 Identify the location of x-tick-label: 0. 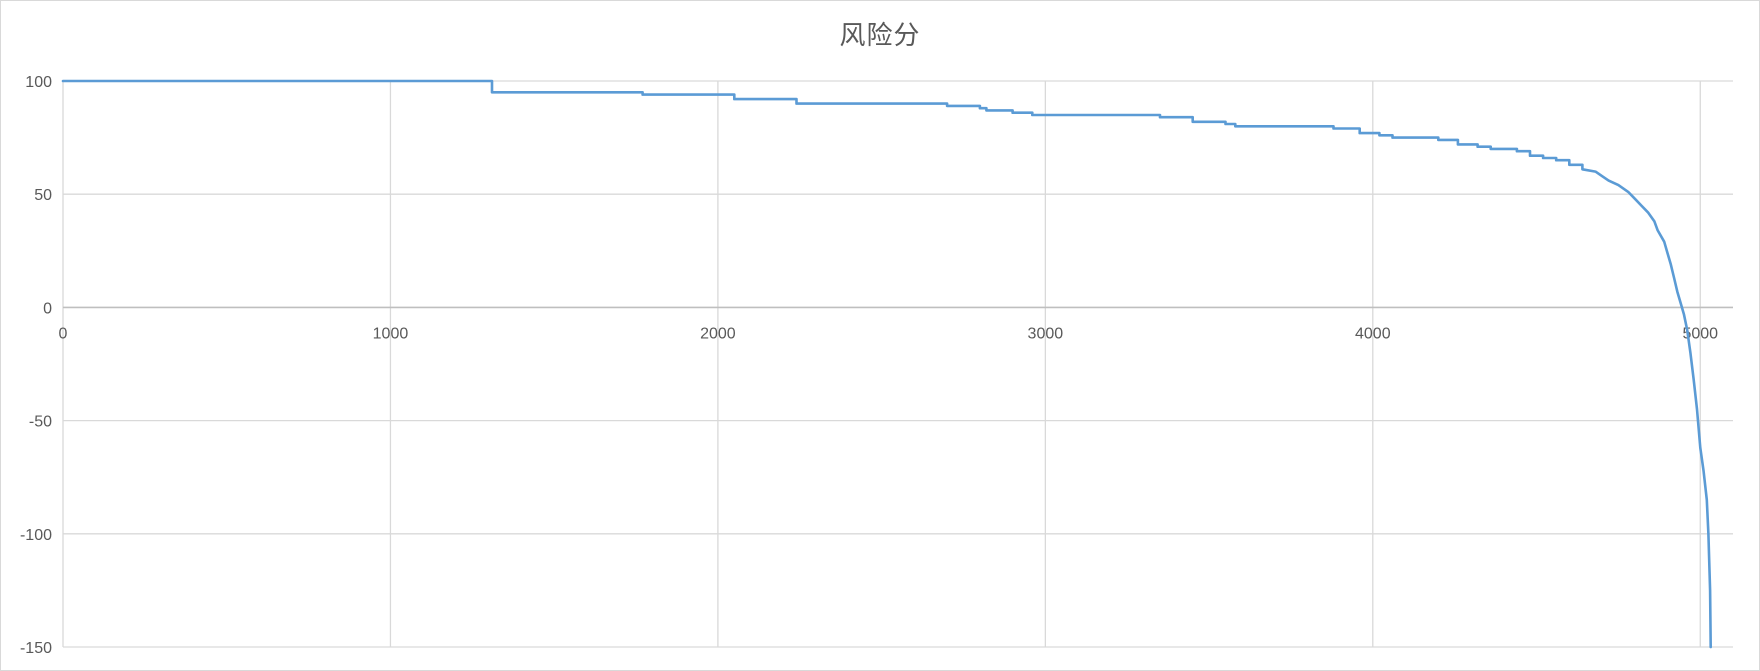
(63, 333).